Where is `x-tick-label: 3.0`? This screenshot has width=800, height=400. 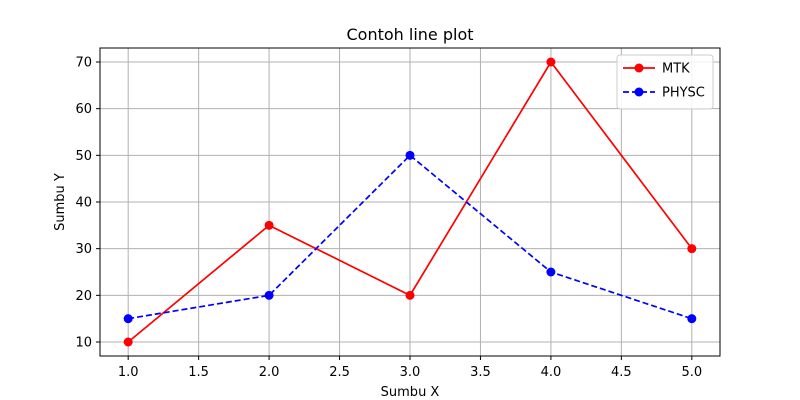
x-tick-label: 3.0 is located at coordinates (410, 372).